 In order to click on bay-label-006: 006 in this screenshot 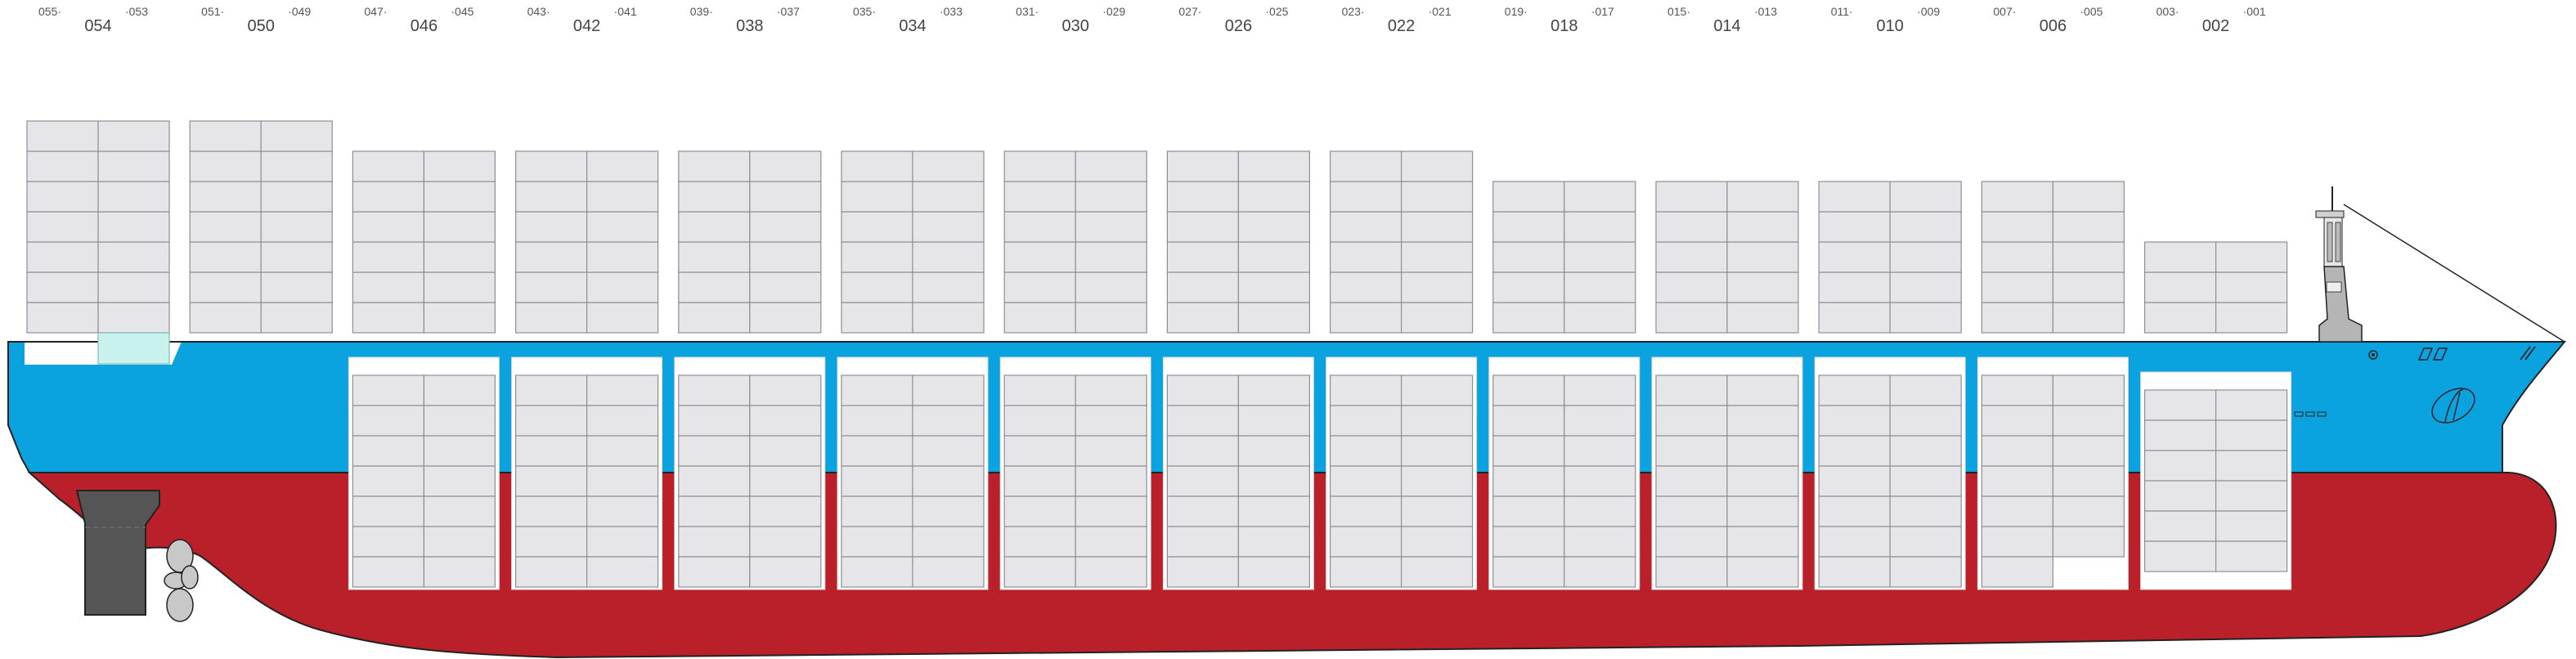, I will do `click(2053, 26)`.